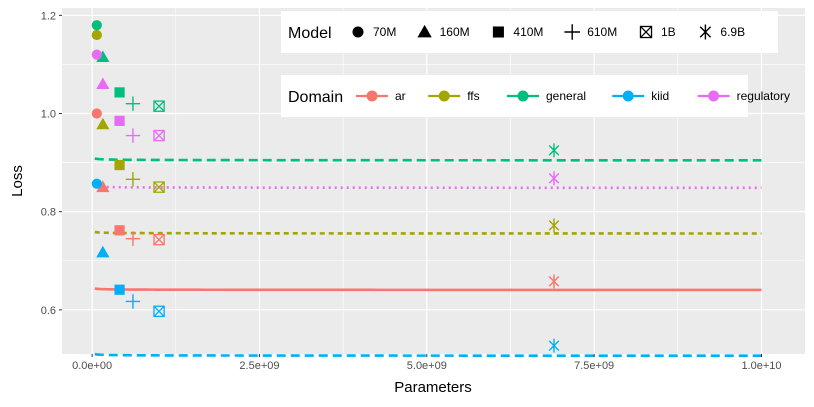 This screenshot has width=814, height=407. Describe the element at coordinates (310, 33) in the screenshot. I see `legend-model-title: Model` at that location.